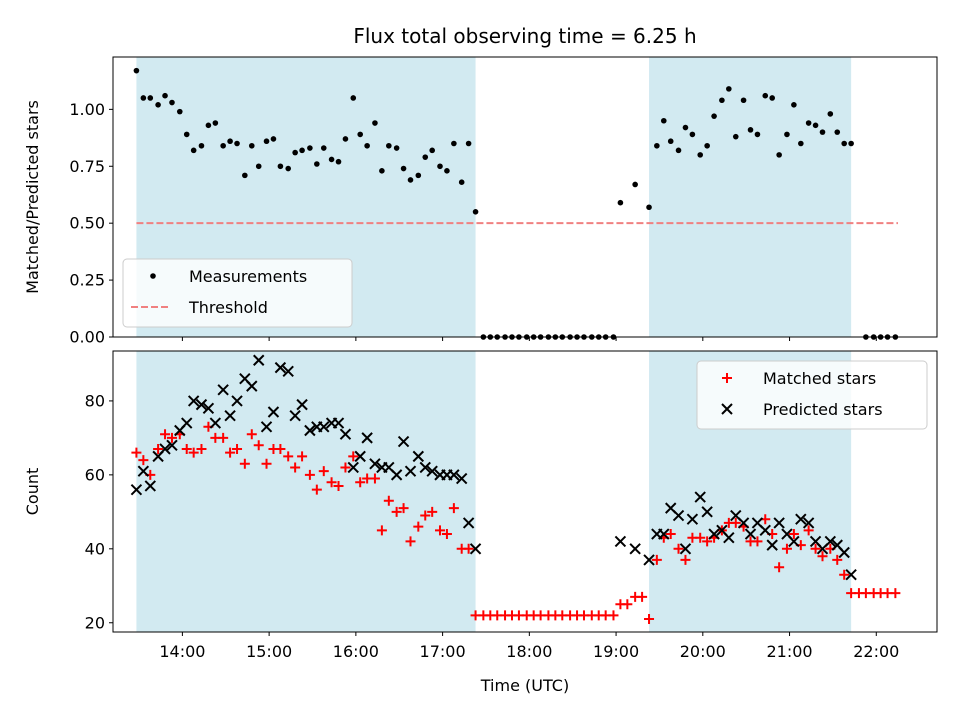  What do you see at coordinates (95, 548) in the screenshot?
I see `y-tick-label: 40` at bounding box center [95, 548].